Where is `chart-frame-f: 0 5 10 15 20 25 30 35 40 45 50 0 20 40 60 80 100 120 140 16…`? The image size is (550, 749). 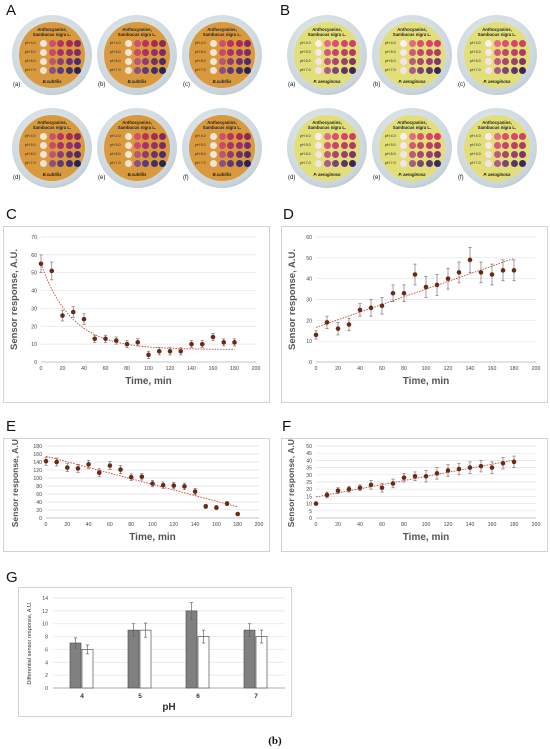
chart-frame-f: 0 5 10 15 20 25 30 35 40 45 50 0 20 40 60 80 100 120 140 16… is located at coordinates (414, 494).